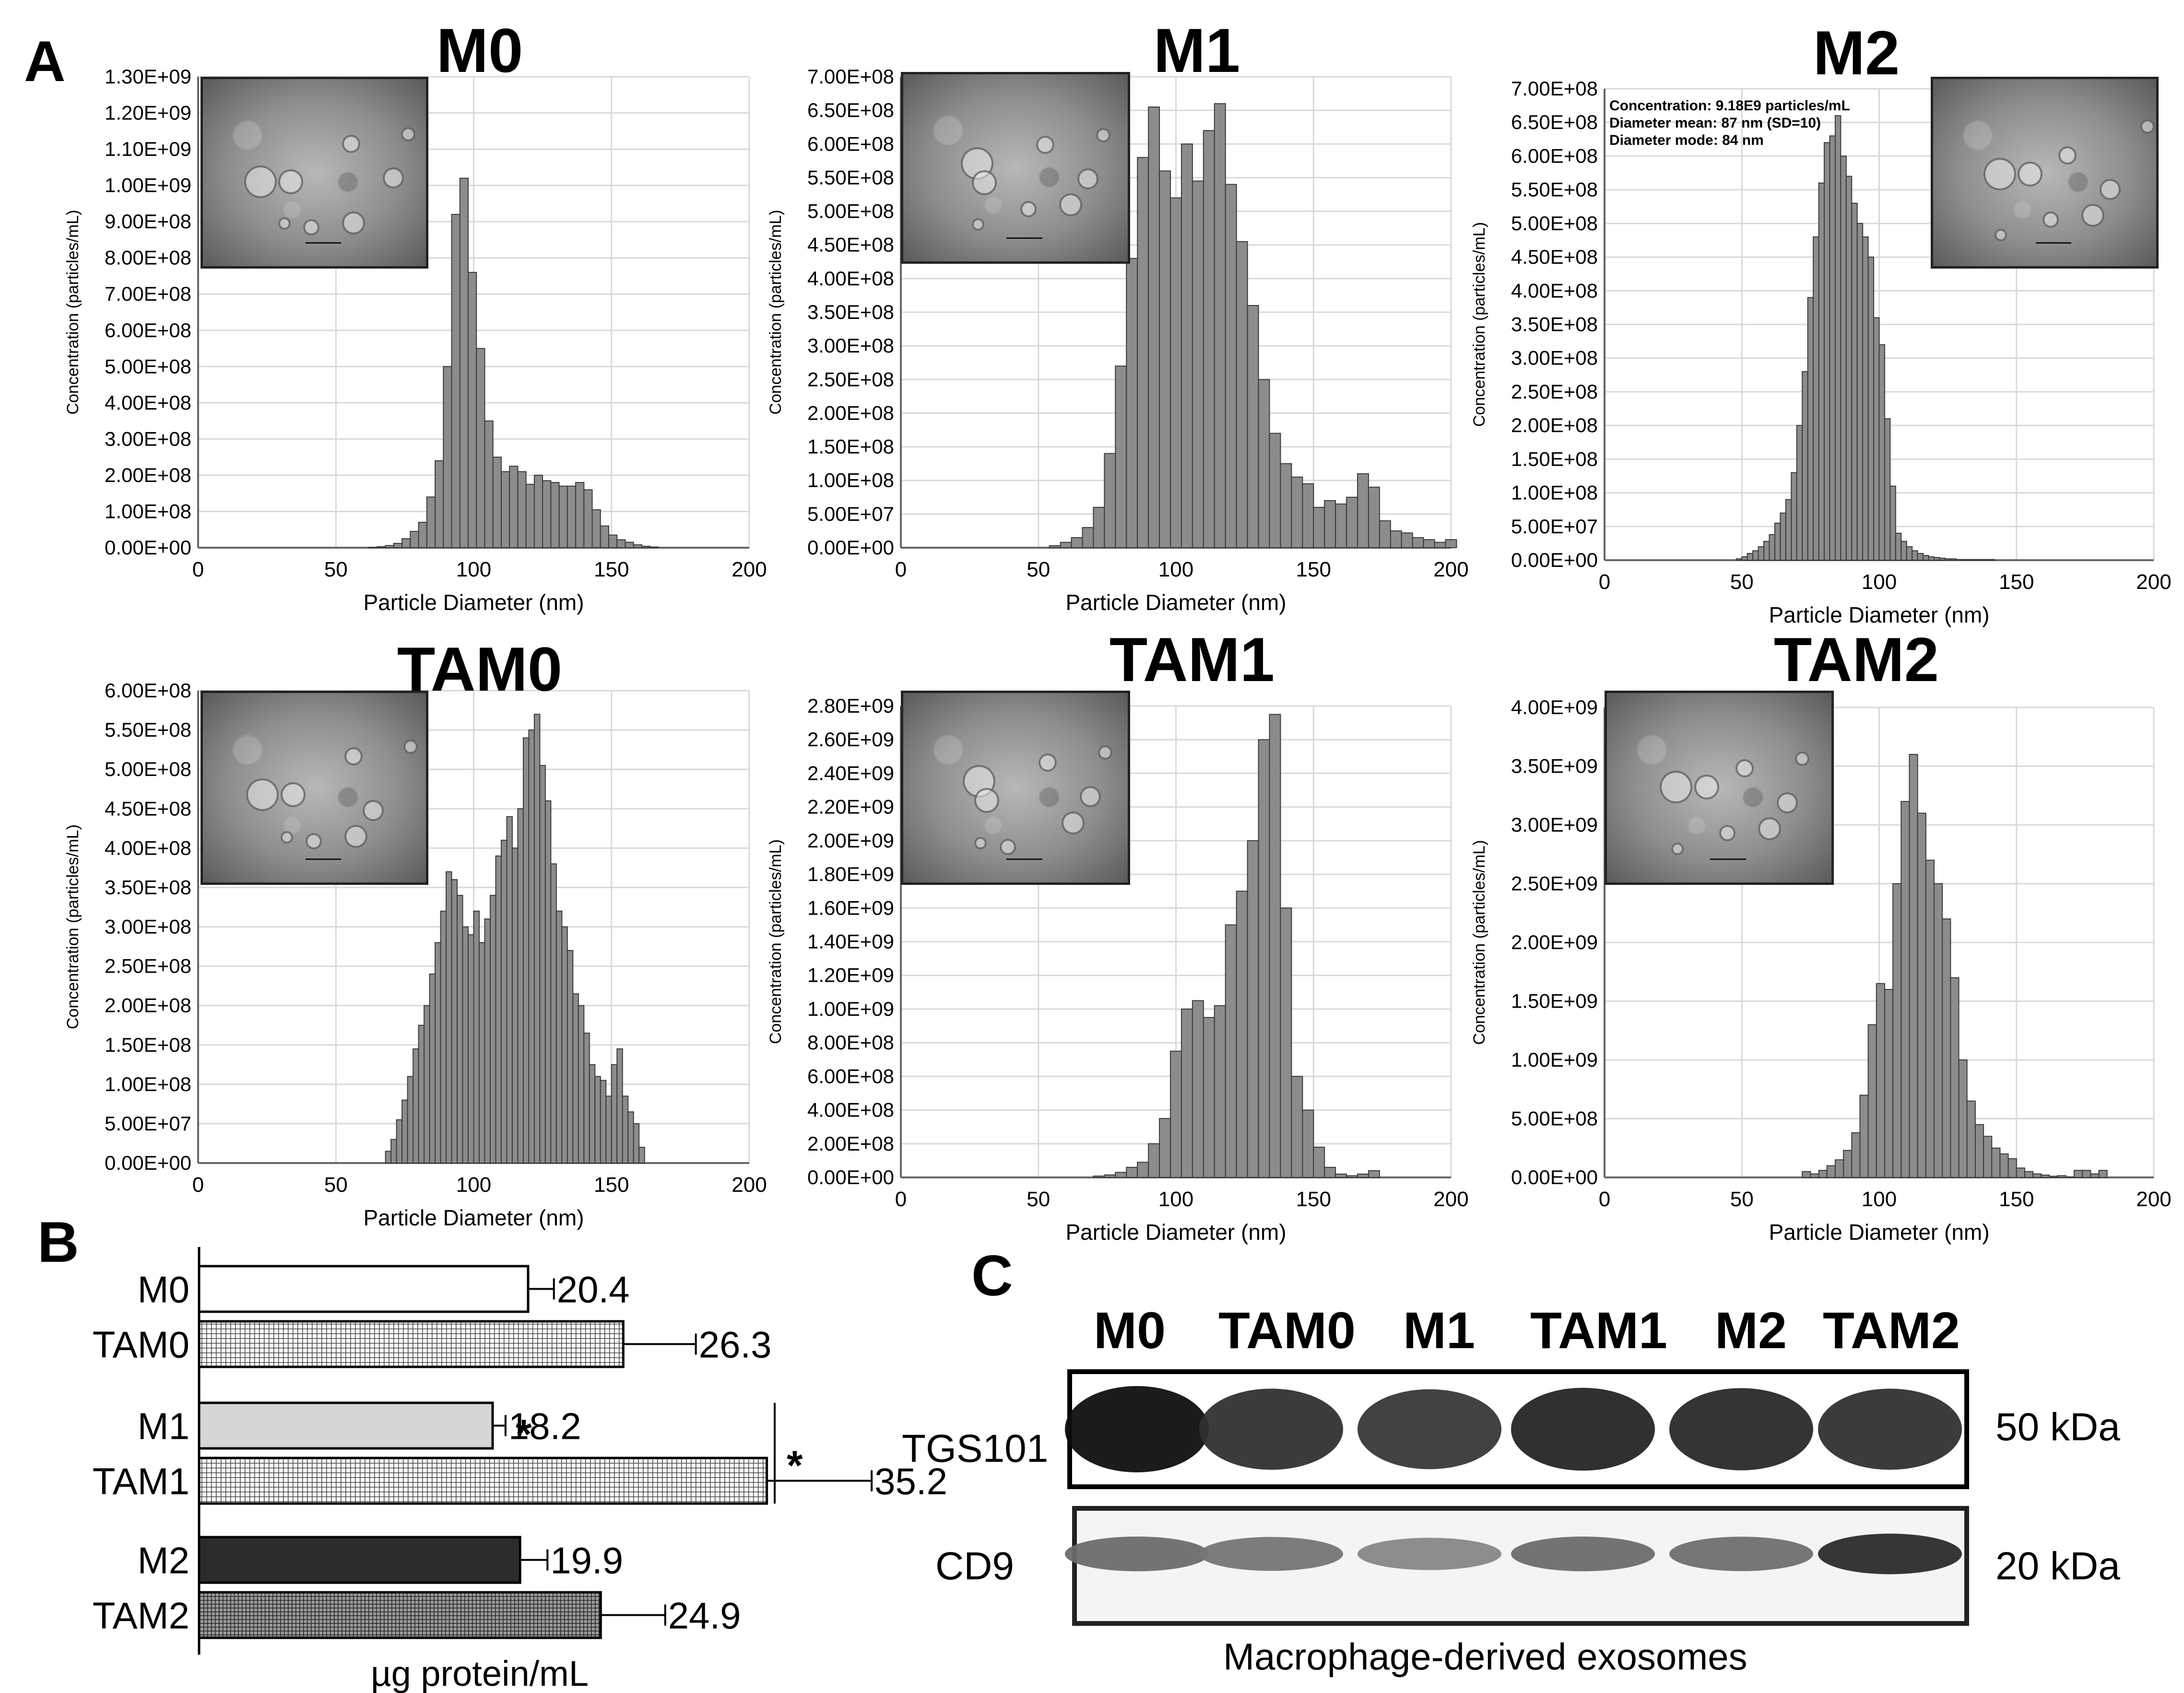  Describe the element at coordinates (850, 480) in the screenshot. I see `y-tick-label: 1.00E+08` at that location.